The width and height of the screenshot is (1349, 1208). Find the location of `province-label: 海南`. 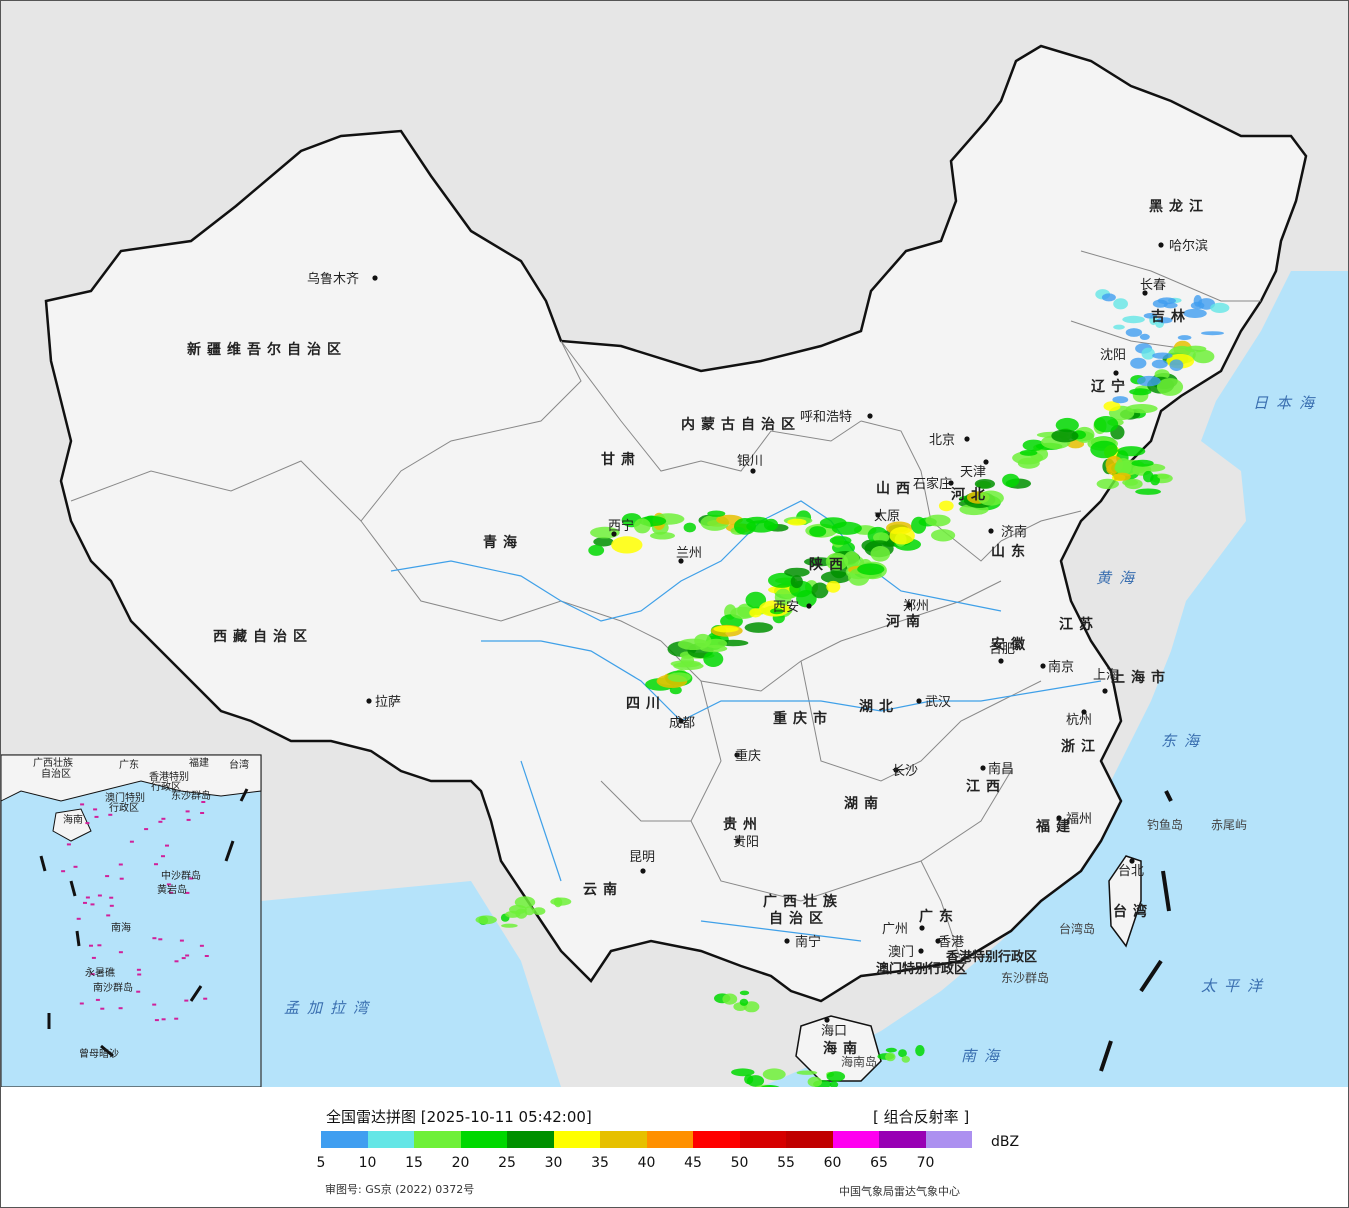

province-label: 海南 is located at coordinates (843, 1048).